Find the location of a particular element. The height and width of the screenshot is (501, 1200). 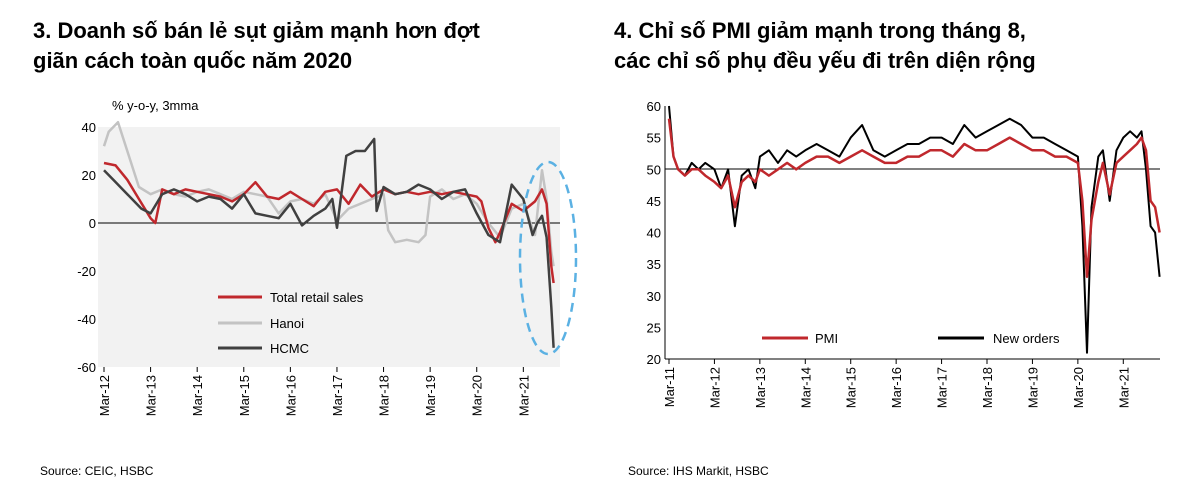

legend-hanoi: Hanoi is located at coordinates (287, 323).